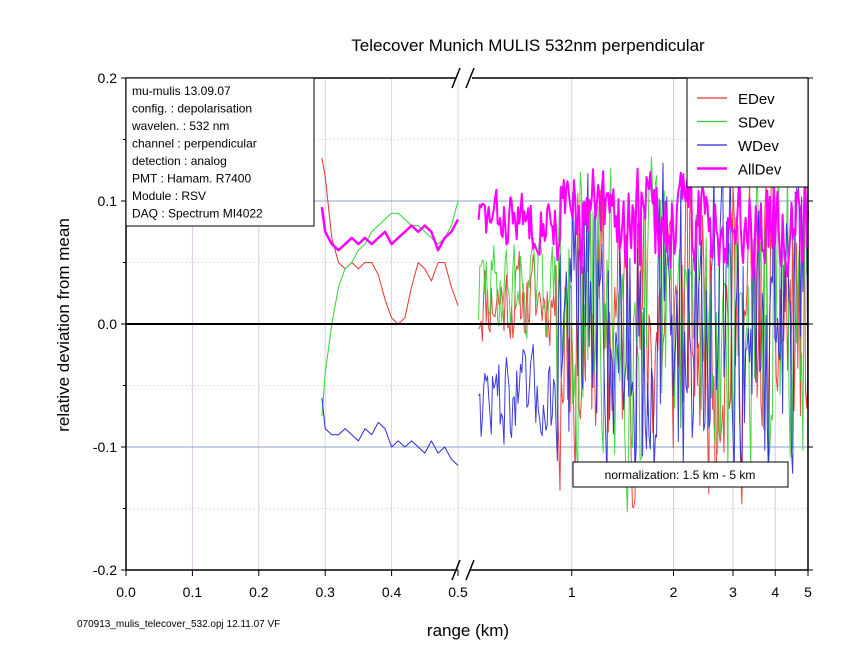 The width and height of the screenshot is (850, 656). I want to click on legend-label-wdev: WDev, so click(758, 146).